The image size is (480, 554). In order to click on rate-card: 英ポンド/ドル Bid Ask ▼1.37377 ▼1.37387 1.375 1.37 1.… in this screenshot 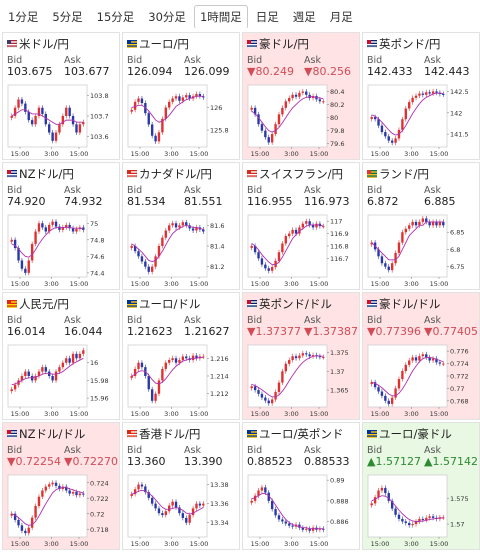, I will do `click(301, 356)`.